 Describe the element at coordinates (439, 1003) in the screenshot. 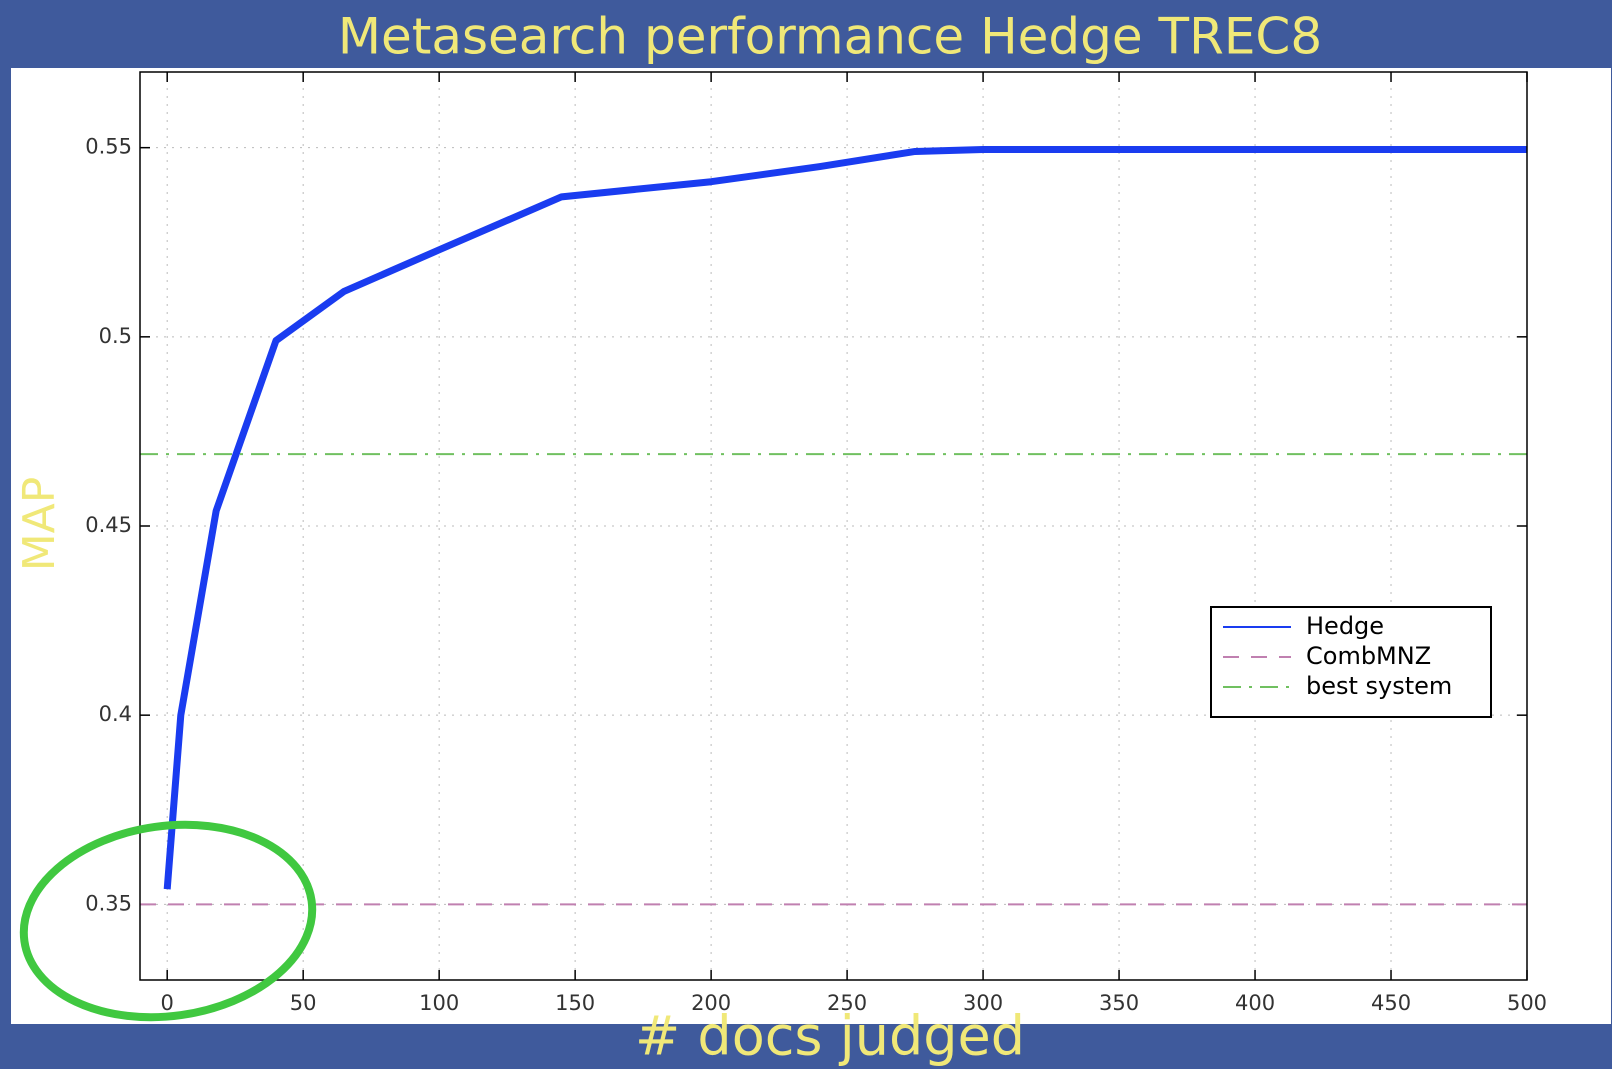

I see `x-tick-label: 100` at that location.